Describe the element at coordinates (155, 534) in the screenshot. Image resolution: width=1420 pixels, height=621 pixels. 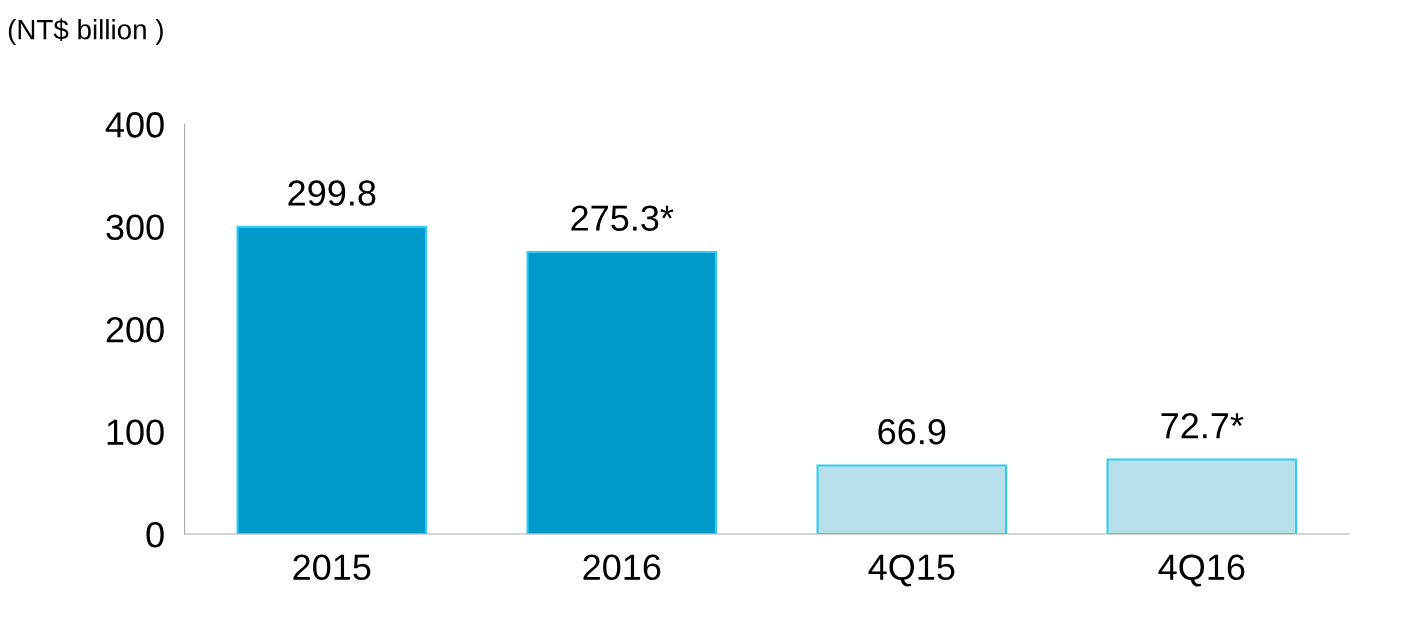
I see `y-tick-label: 0` at that location.